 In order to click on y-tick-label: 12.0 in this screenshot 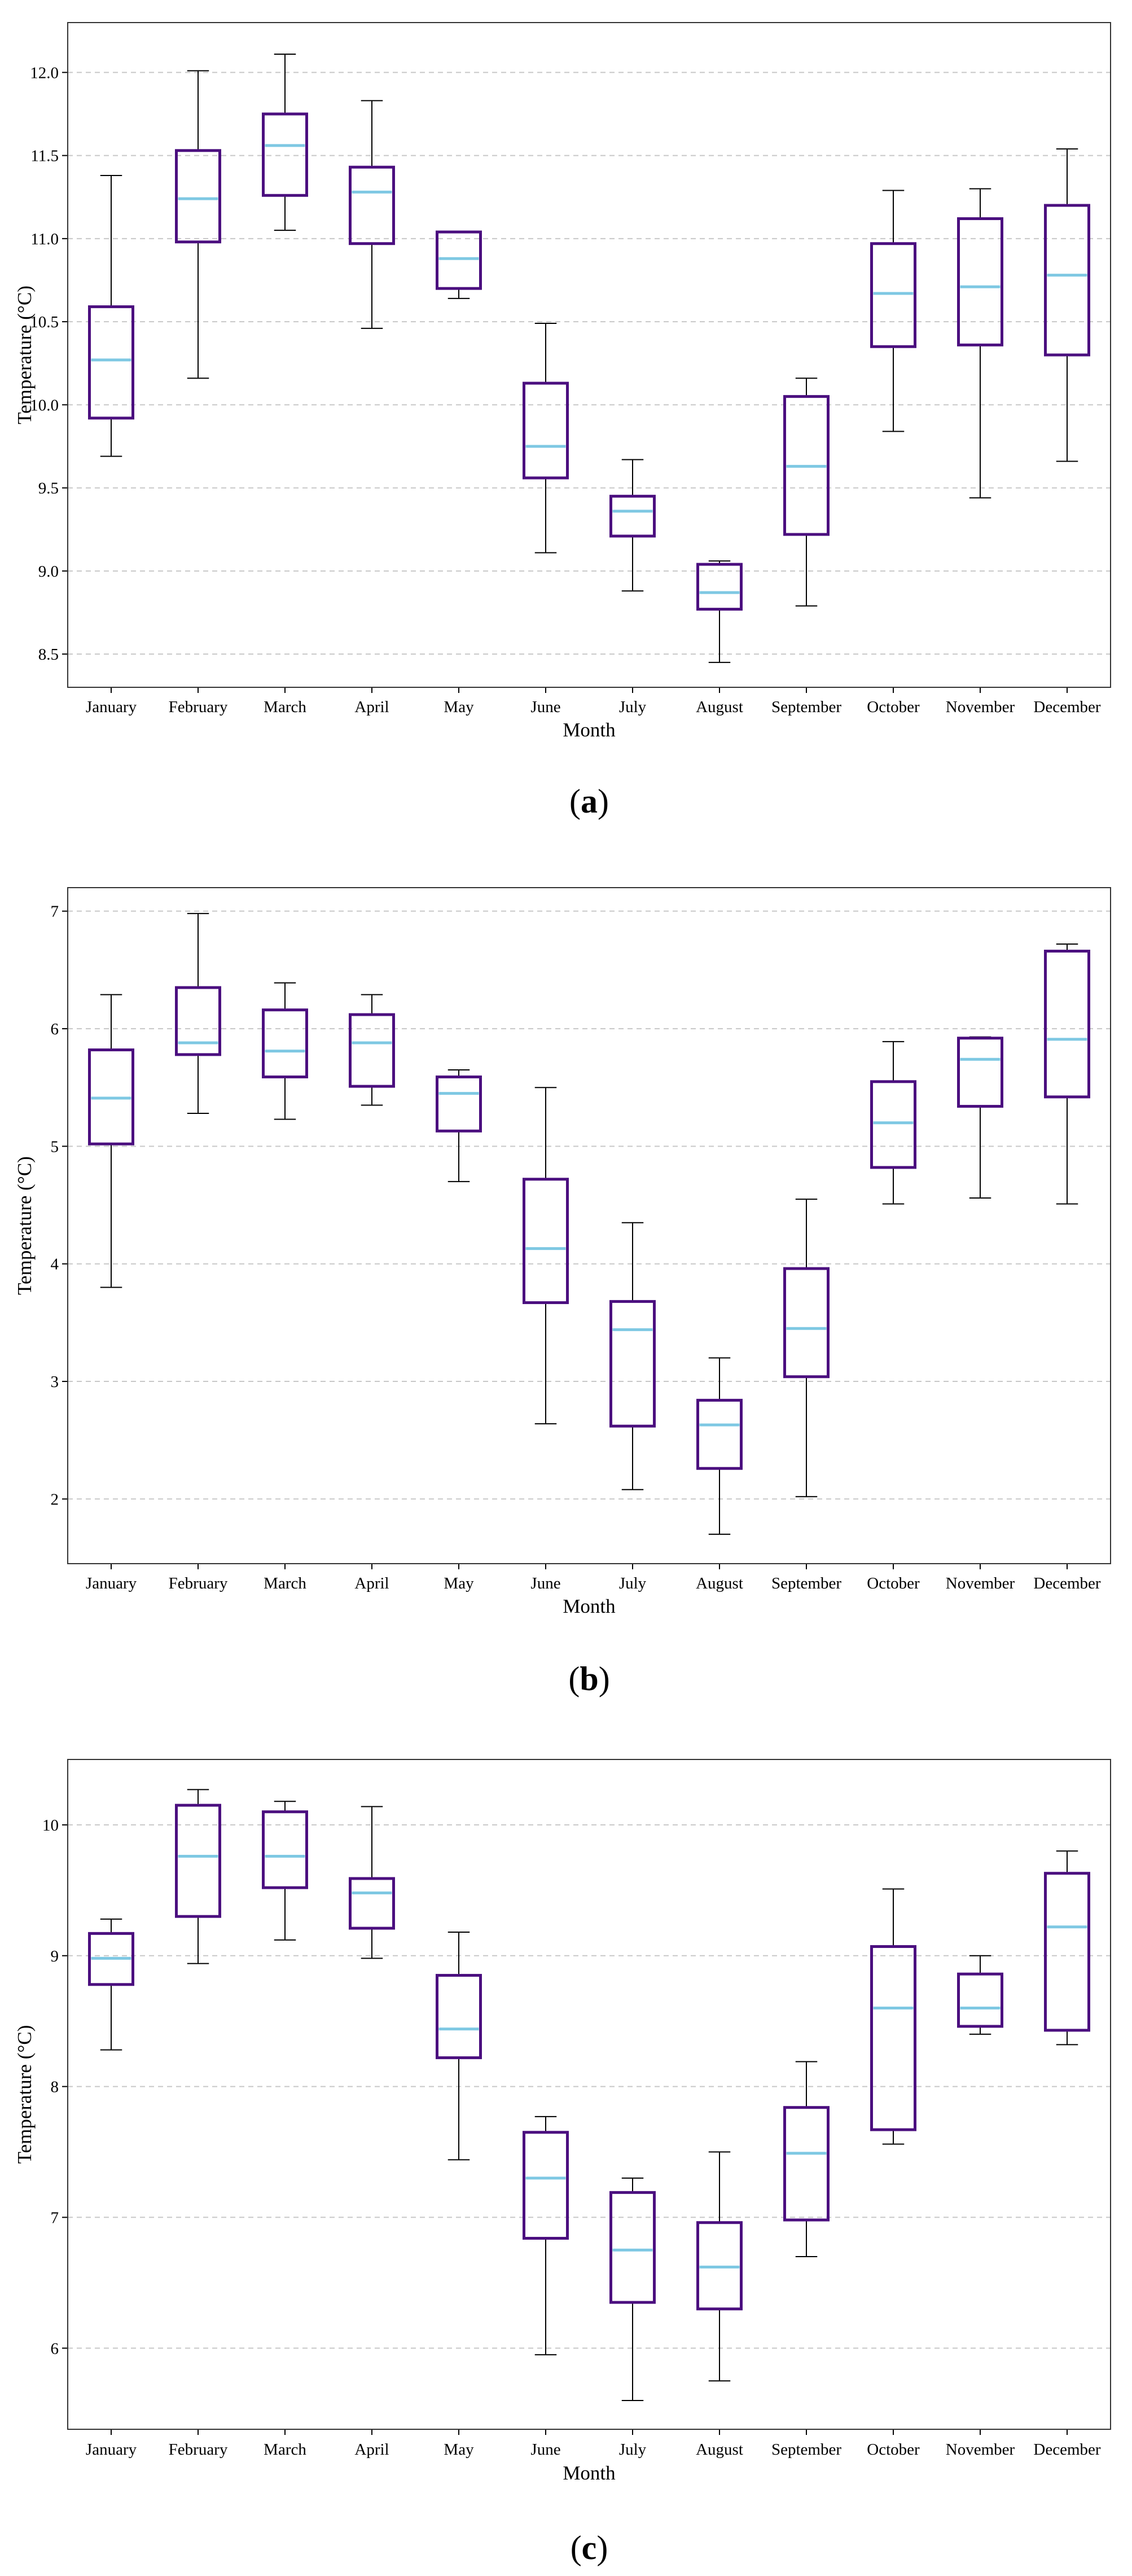, I will do `click(44, 73)`.